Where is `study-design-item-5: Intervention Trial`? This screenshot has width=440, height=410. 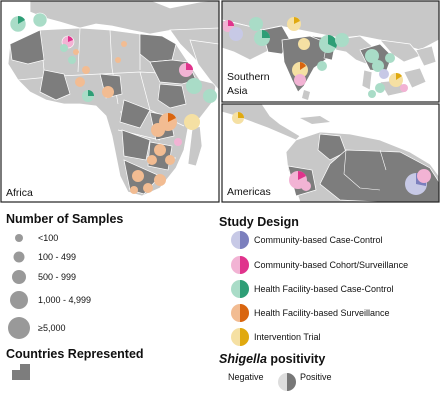 study-design-item-5: Intervention Trial is located at coordinates (287, 337).